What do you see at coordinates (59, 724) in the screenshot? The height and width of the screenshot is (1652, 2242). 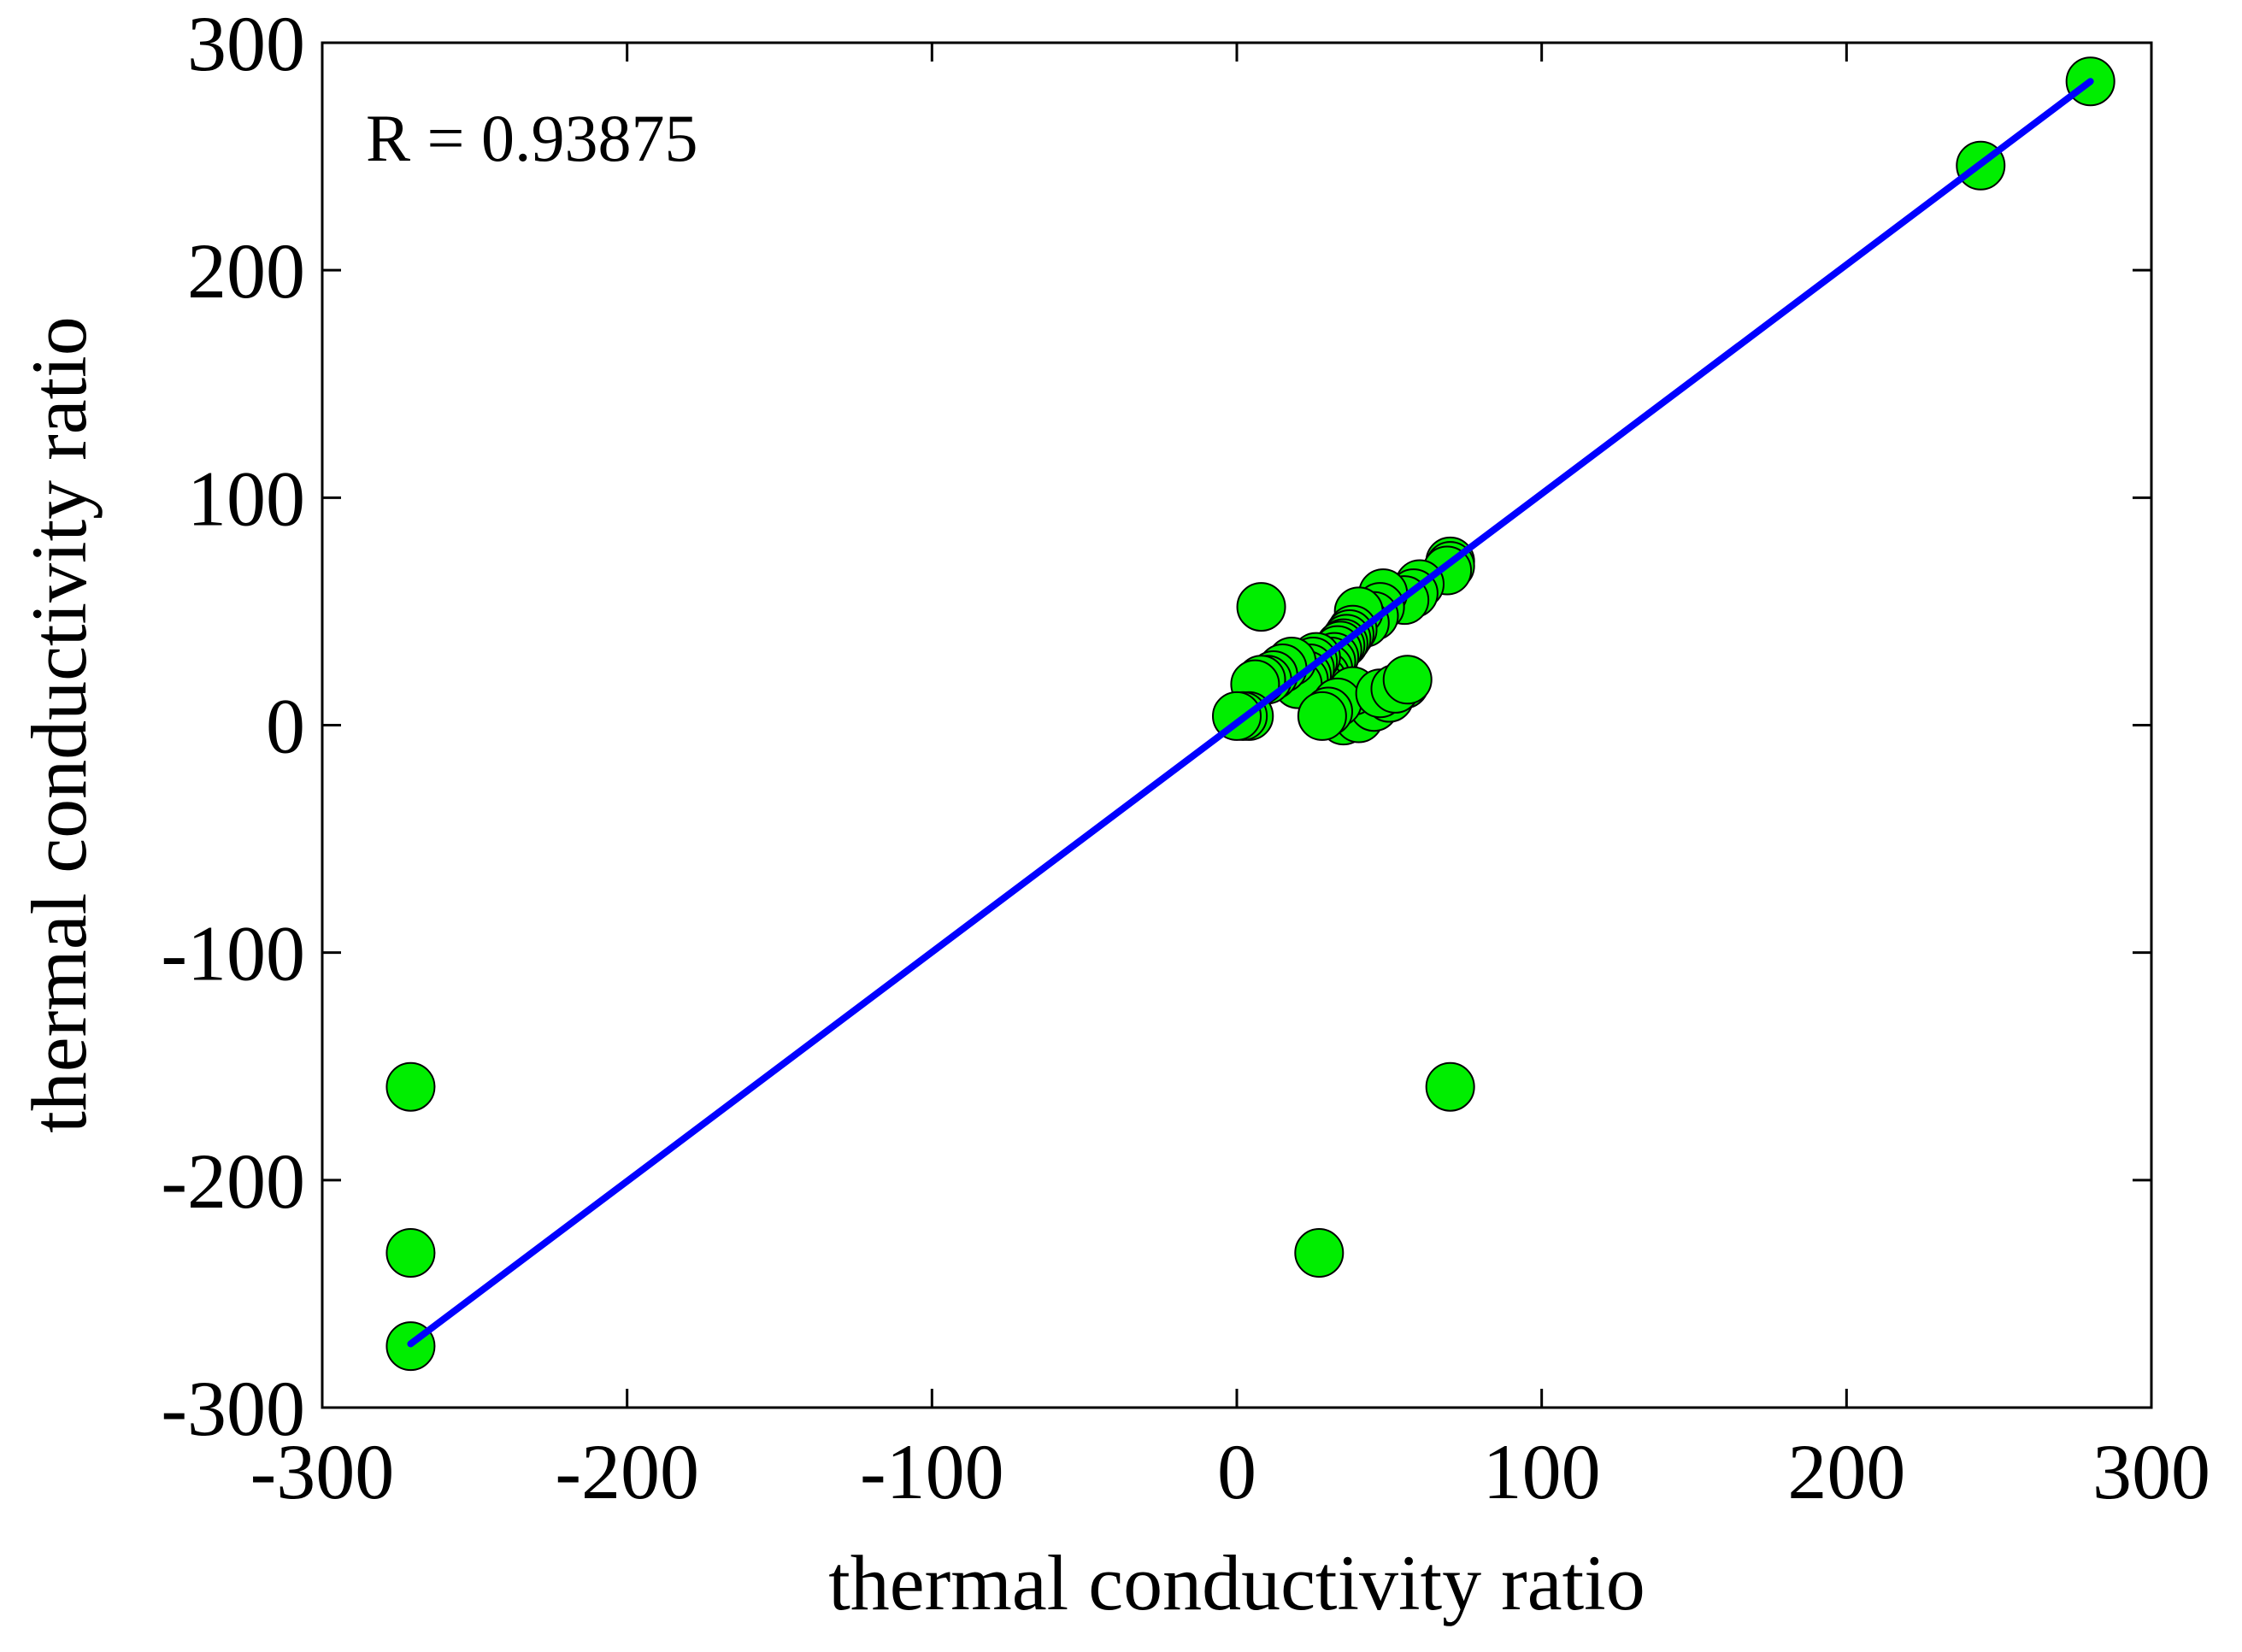 I see `y-axis-title: thermal conductivity ratio` at bounding box center [59, 724].